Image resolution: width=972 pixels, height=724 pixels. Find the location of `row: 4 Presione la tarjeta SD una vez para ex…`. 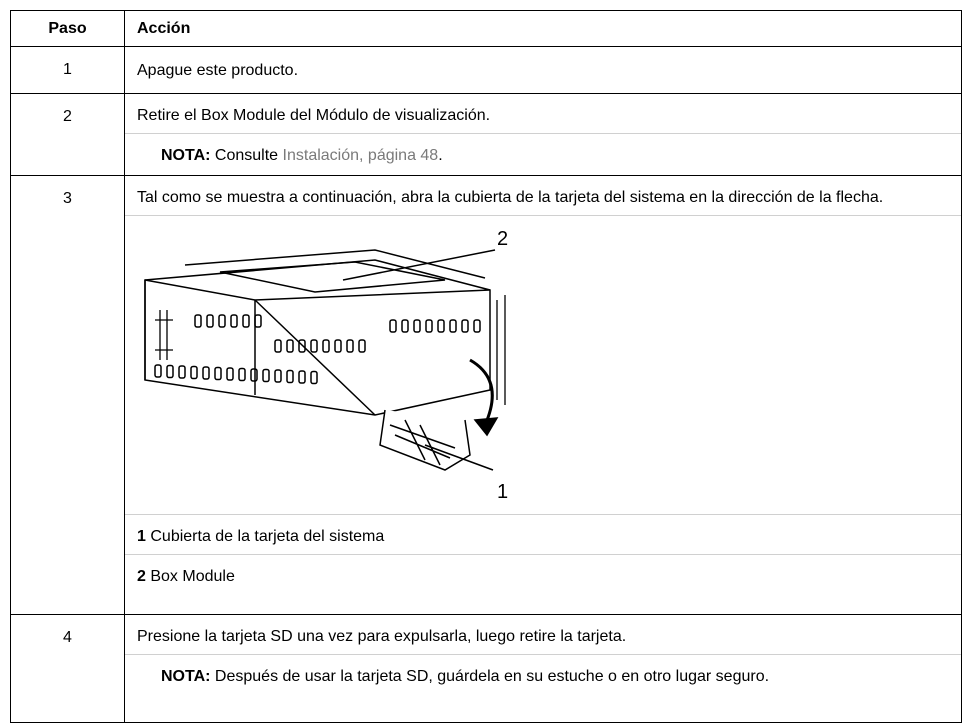

row: 4 Presione la tarjeta SD una vez para ex… is located at coordinates (486, 668).